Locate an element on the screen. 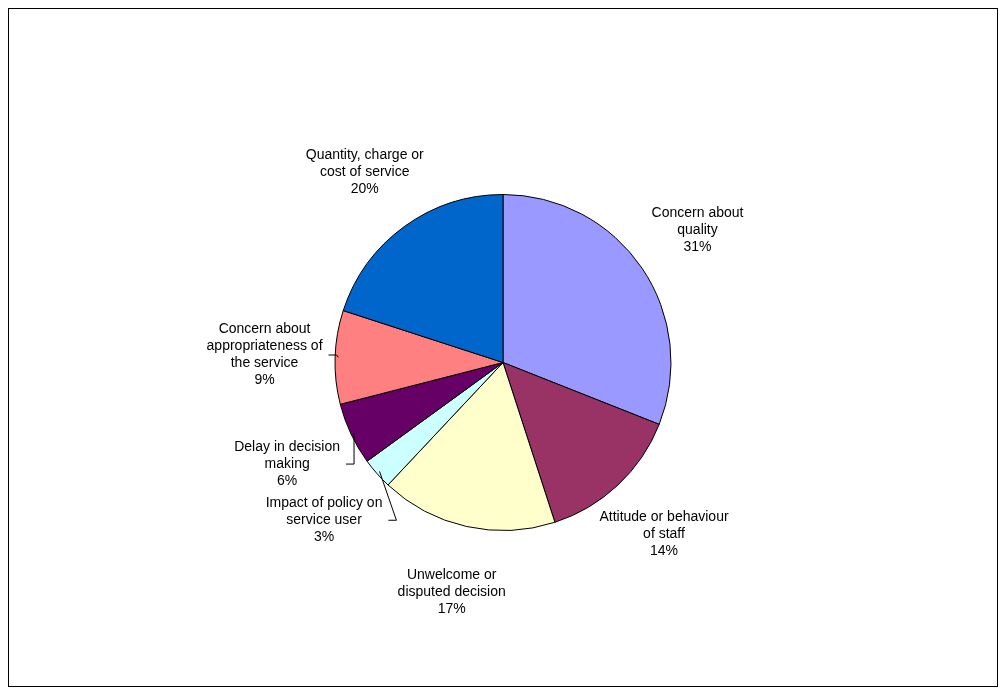  slice-label: Delay in decision making is located at coordinates (287, 454).